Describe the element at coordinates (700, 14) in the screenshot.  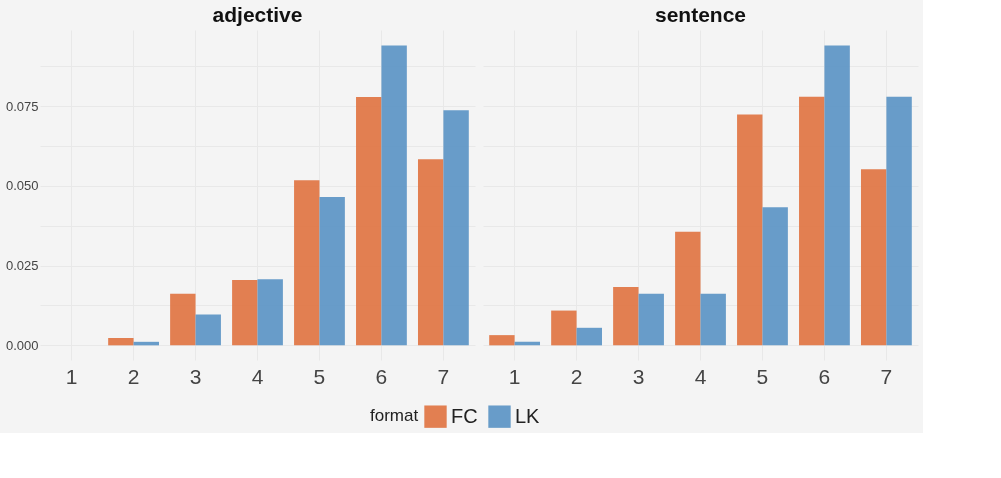
I see `chart-title: sentence` at that location.